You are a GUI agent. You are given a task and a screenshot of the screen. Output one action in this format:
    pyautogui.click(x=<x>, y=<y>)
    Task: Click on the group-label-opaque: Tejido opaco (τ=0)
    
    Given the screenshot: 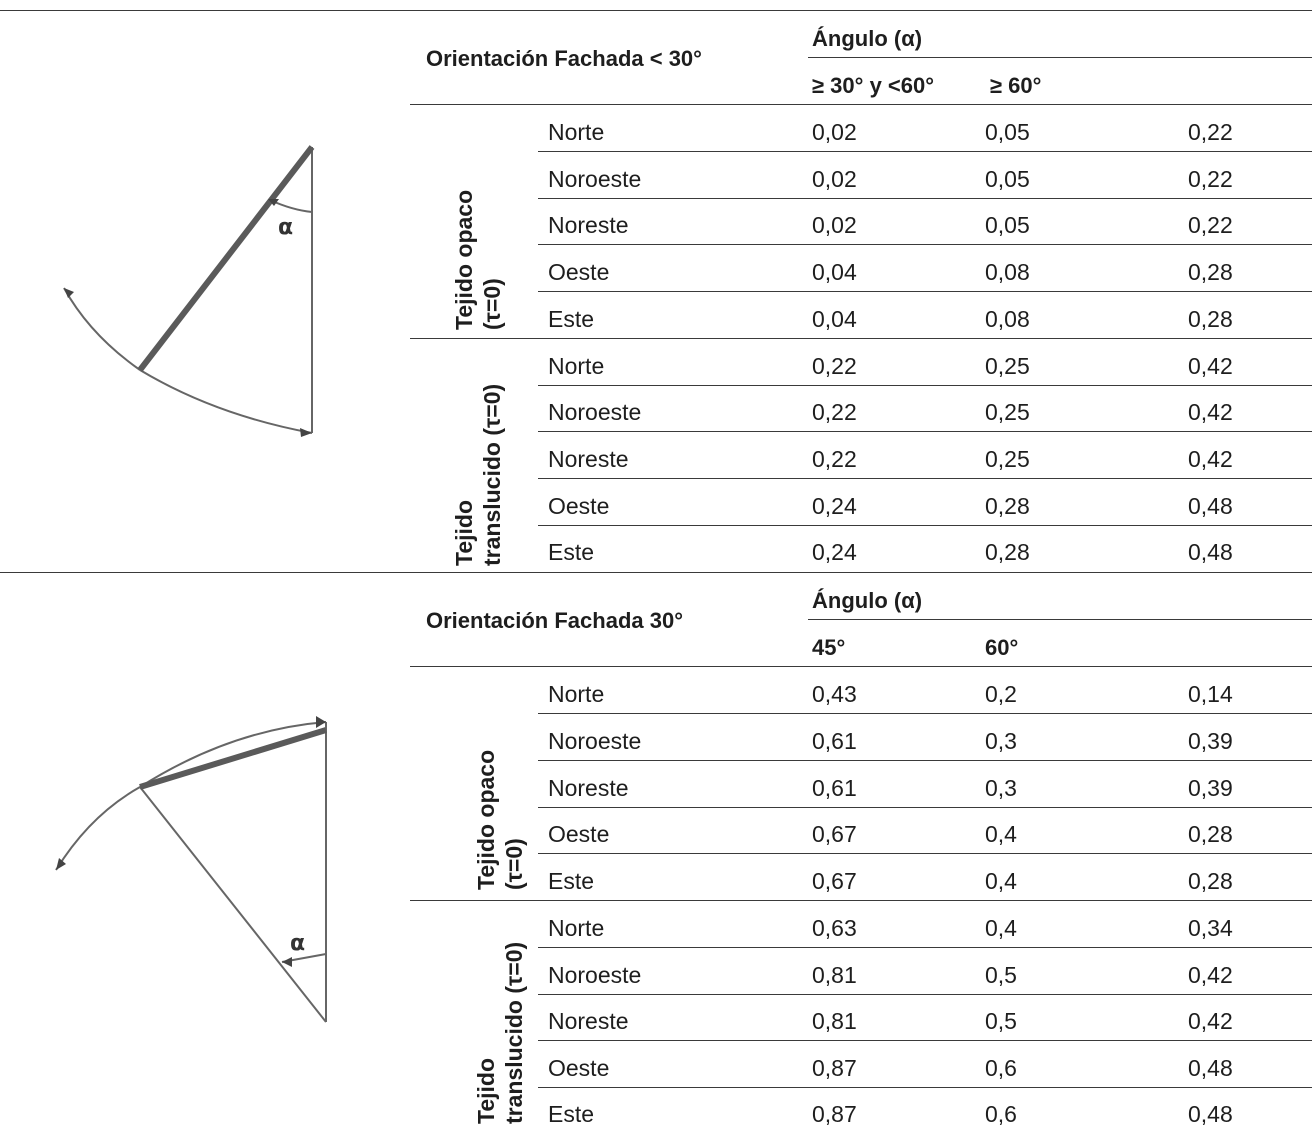 What is the action you would take?
    pyautogui.click(x=478, y=259)
    